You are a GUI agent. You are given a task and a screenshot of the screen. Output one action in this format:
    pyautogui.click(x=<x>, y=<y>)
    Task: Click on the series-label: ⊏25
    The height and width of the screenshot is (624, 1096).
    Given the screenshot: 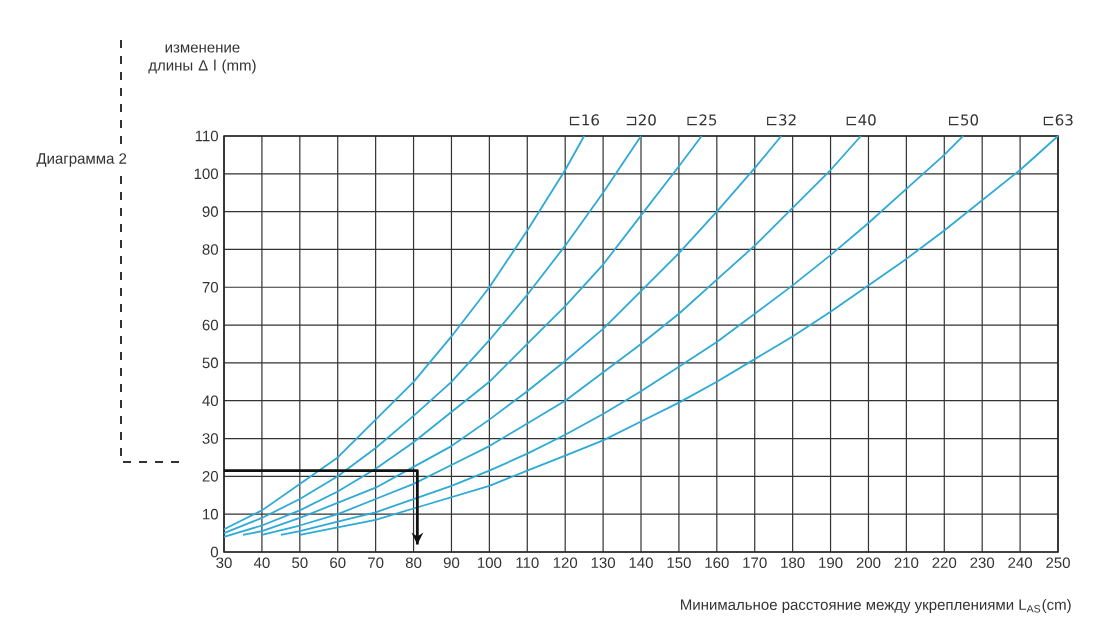 What is the action you would take?
    pyautogui.click(x=702, y=120)
    